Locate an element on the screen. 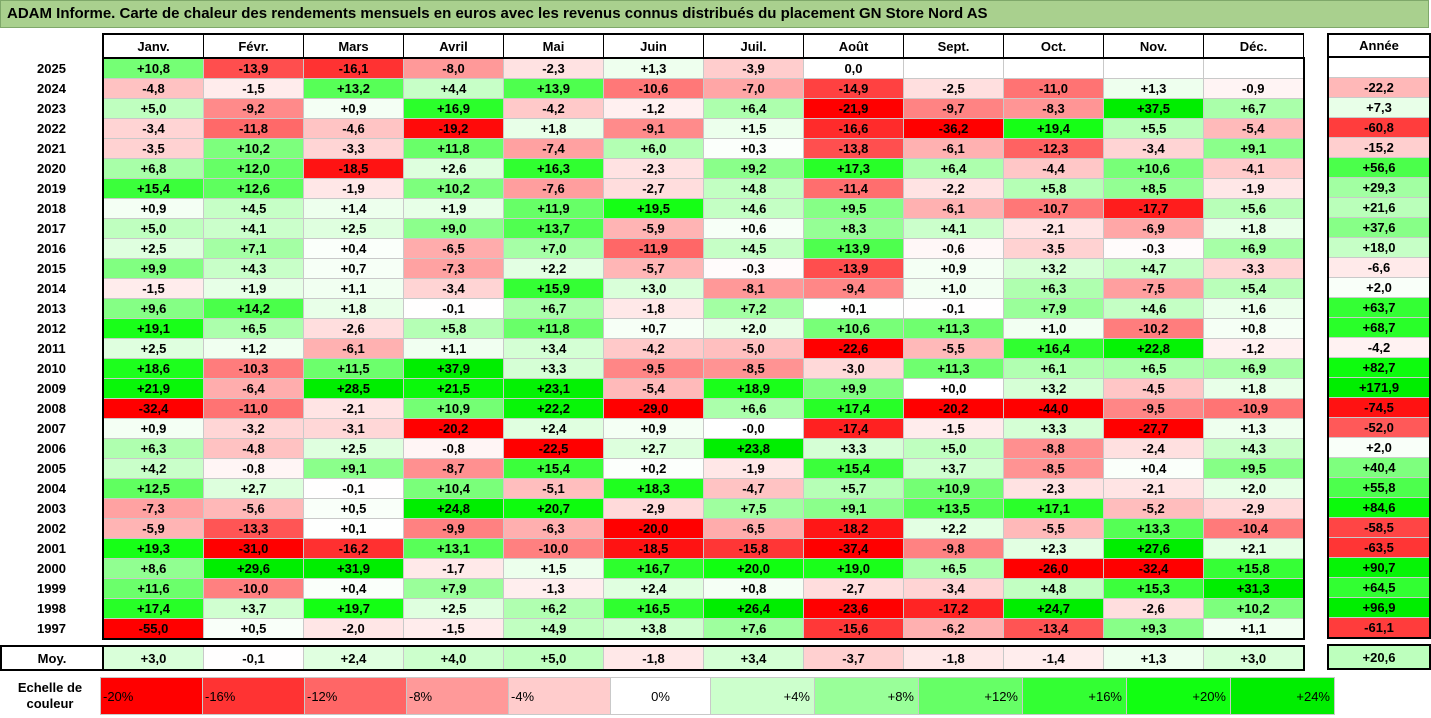 This screenshot has width=1431, height=718. year-label: 2006 is located at coordinates (52, 448).